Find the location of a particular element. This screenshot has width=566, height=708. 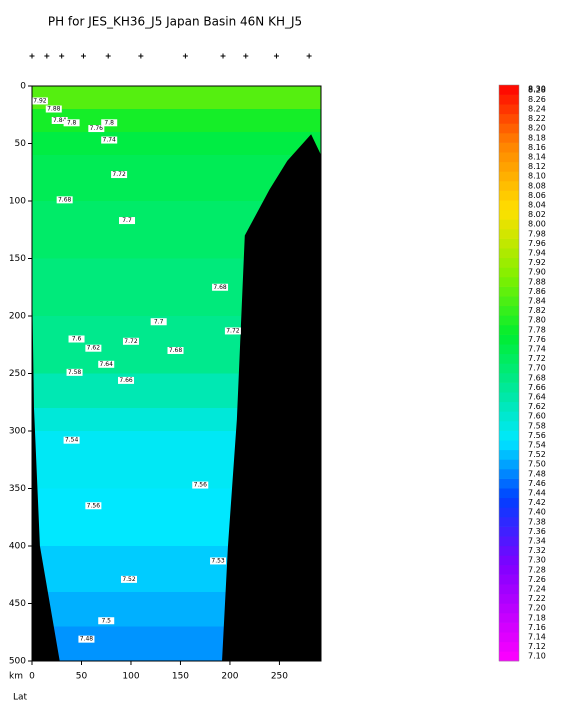

colorbar-frame is located at coordinates (509, 373).